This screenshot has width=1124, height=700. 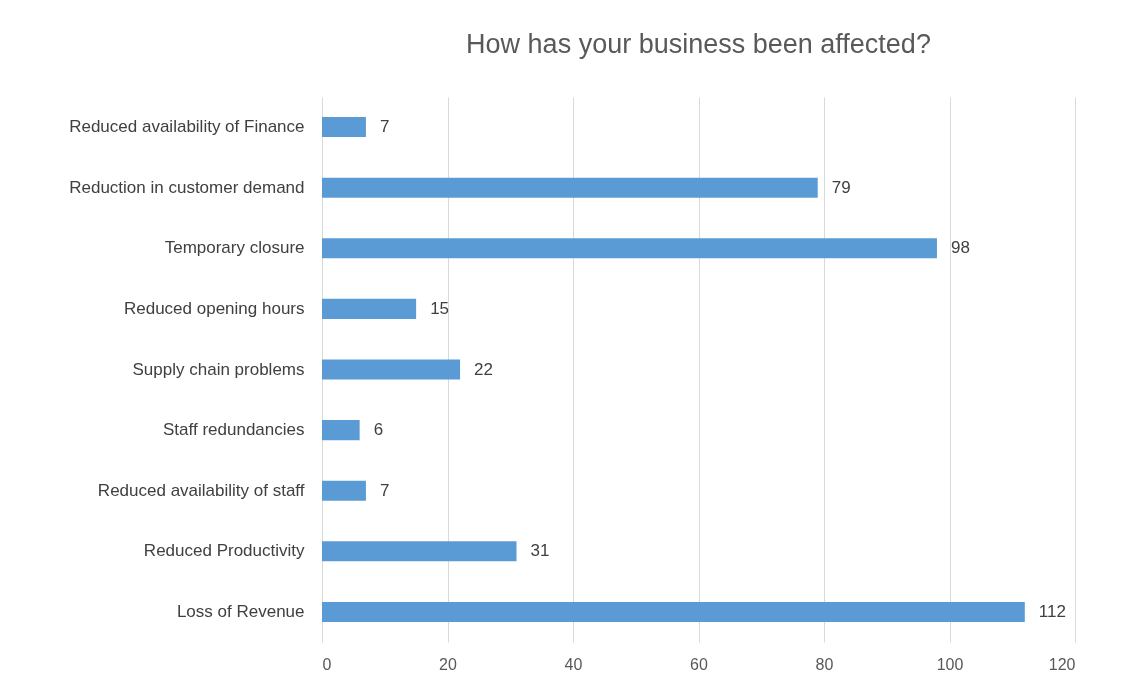 I want to click on x-tick-label: 120, so click(x=1062, y=664).